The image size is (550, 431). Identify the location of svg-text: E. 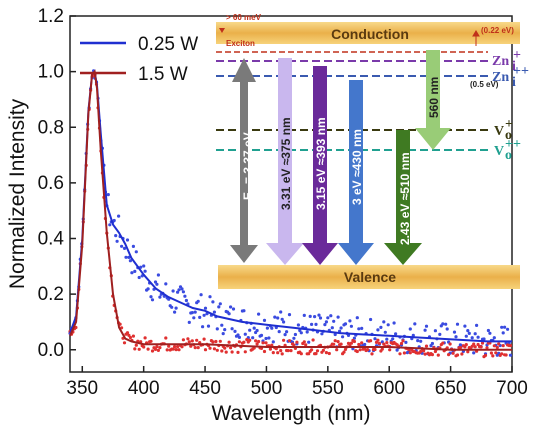
(248, 196).